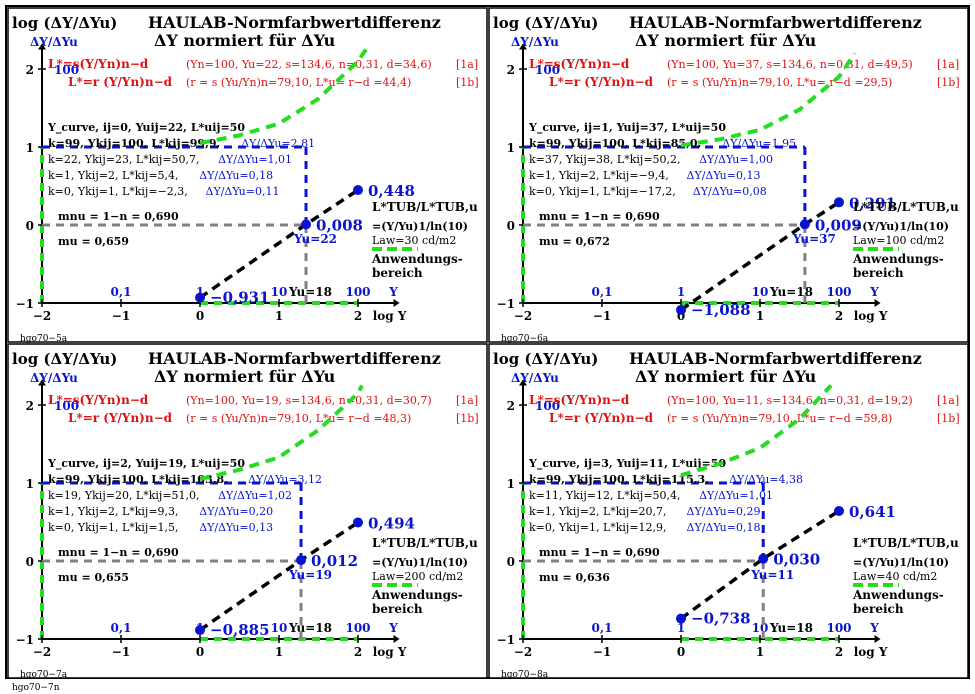  I want to click on legend-luminance: Law=30 cd/m2, so click(414, 240).